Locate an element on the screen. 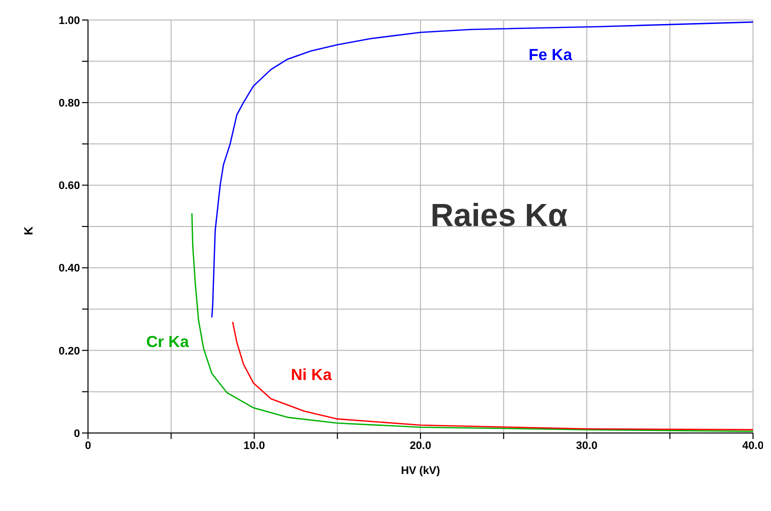 The height and width of the screenshot is (511, 771). x-axis-title: HV (kV) is located at coordinates (420, 470).